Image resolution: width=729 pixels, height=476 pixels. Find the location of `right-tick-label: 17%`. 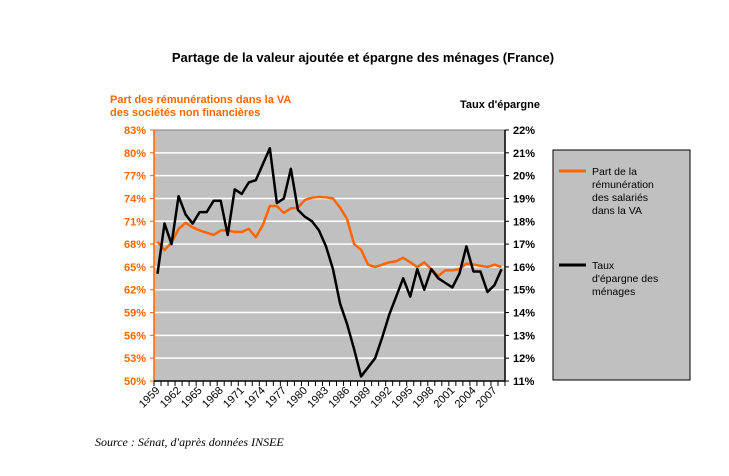

right-tick-label: 17% is located at coordinates (524, 245).